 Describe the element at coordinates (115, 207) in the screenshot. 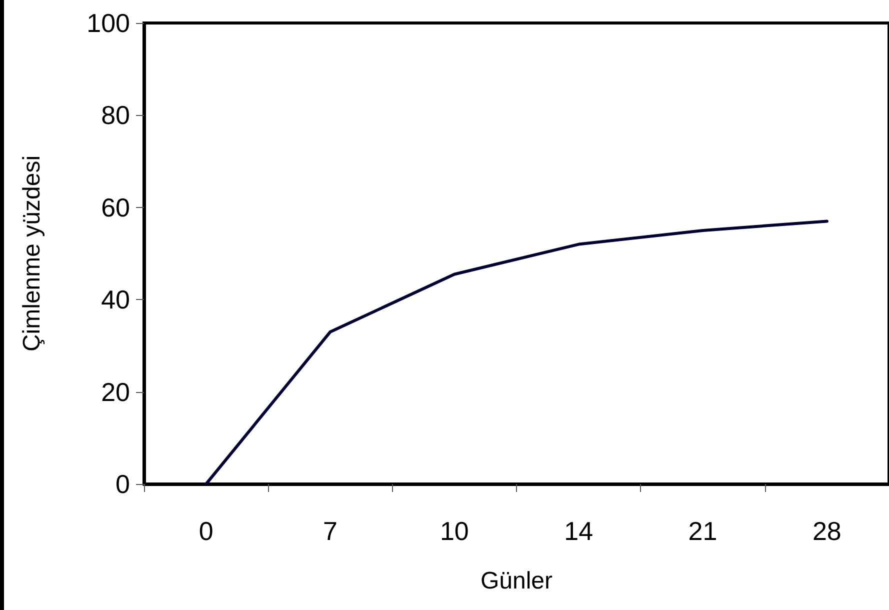

I see `y-tick-label: 60` at that location.